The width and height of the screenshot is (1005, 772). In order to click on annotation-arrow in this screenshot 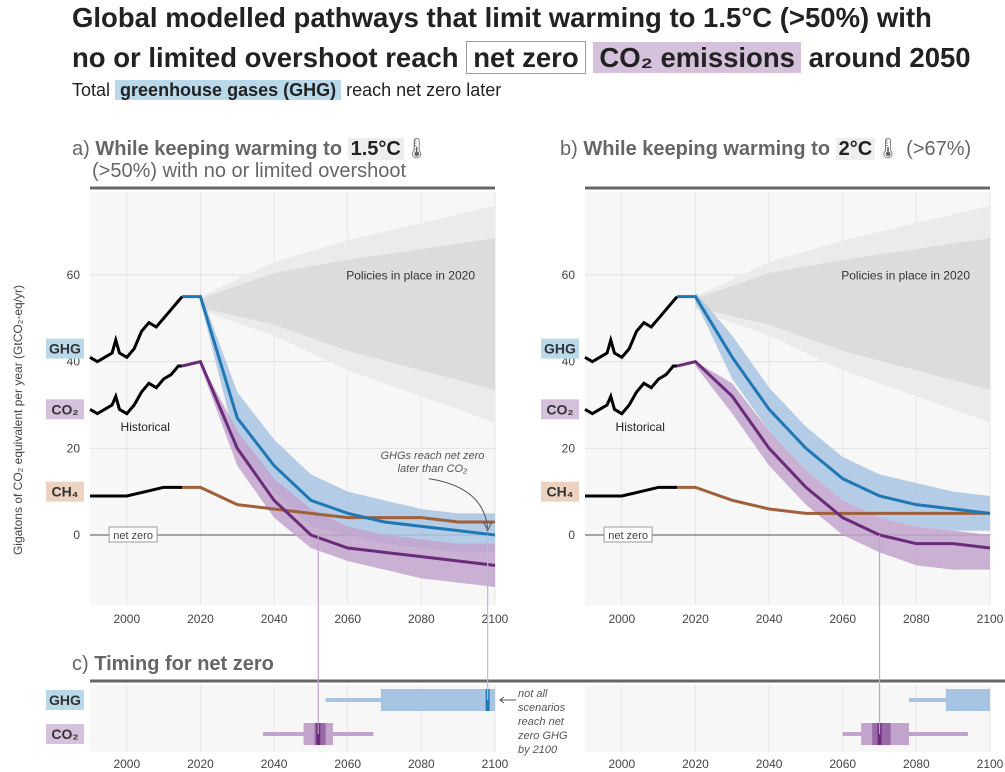, I will do `click(458, 503)`.